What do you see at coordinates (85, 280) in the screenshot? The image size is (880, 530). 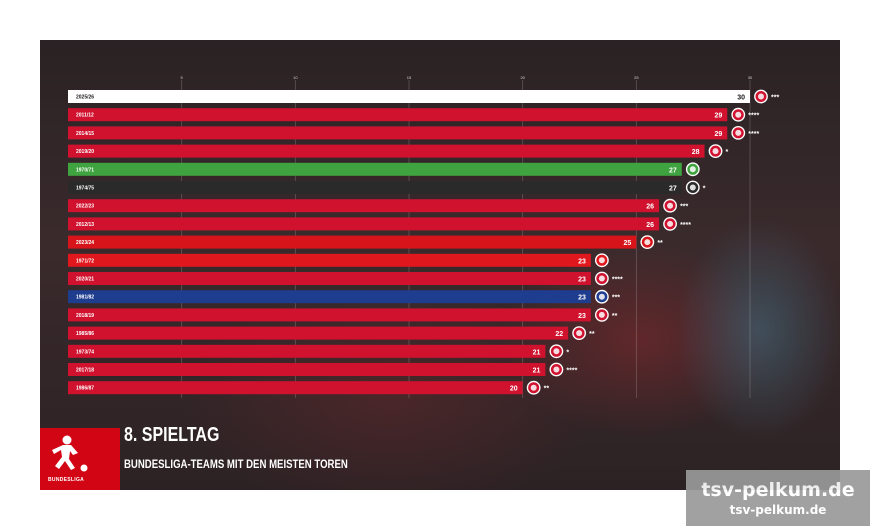 I see `season-label: 2020/21` at bounding box center [85, 280].